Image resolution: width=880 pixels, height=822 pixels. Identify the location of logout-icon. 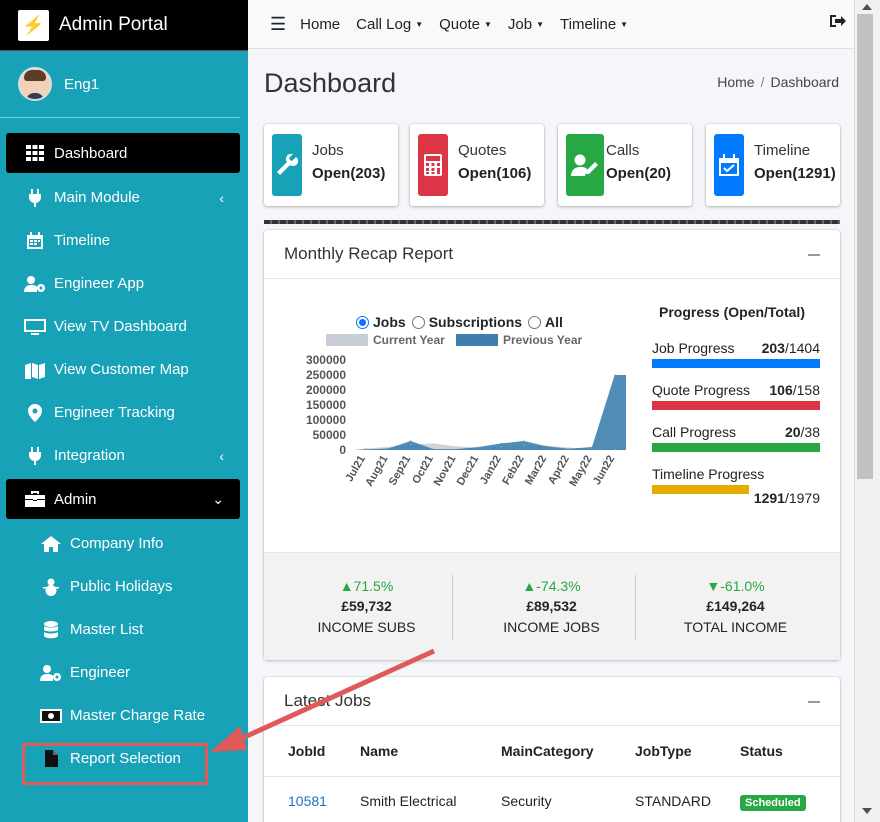
(838, 23).